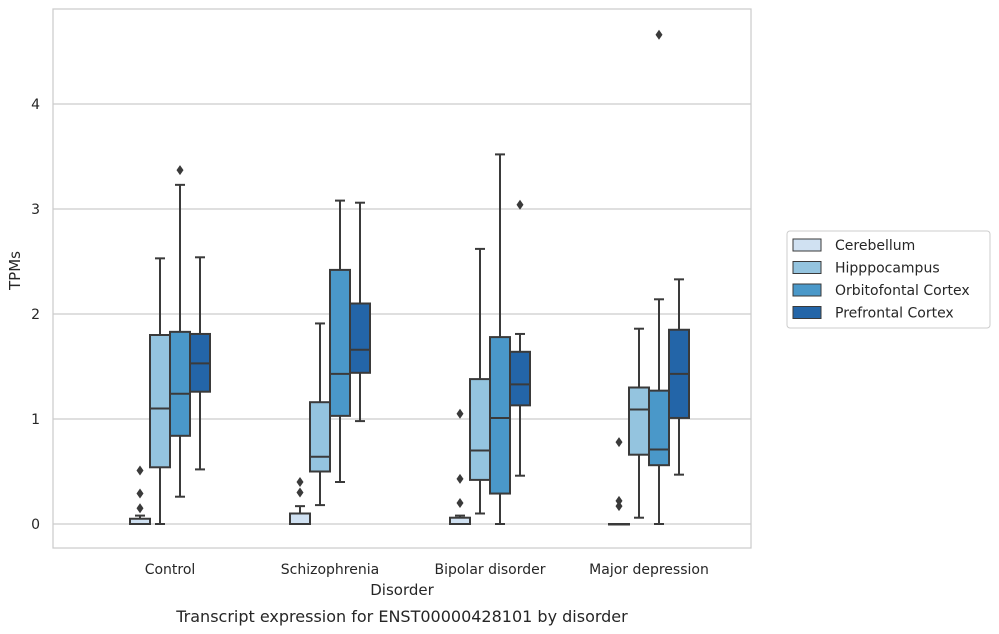 The image size is (999, 634). Describe the element at coordinates (887, 269) in the screenshot. I see `legend-label: Hipppocampus` at that location.